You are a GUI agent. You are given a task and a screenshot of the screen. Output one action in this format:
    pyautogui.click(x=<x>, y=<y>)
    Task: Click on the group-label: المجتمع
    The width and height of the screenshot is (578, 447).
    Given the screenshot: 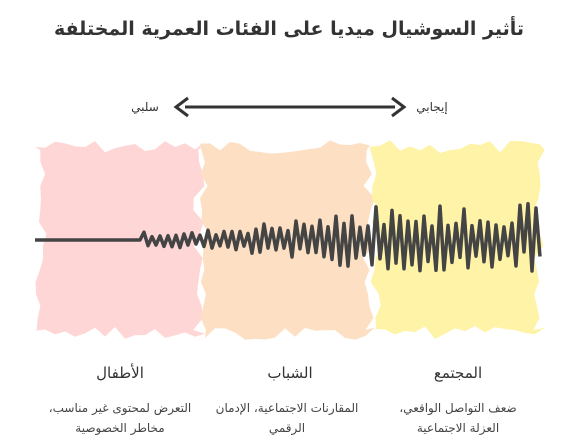 What is the action you would take?
    pyautogui.click(x=458, y=373)
    